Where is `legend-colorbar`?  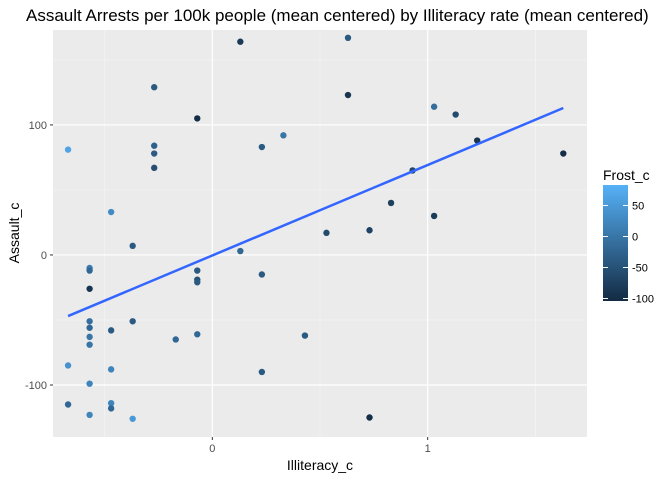
legend-colorbar is located at coordinates (615, 243).